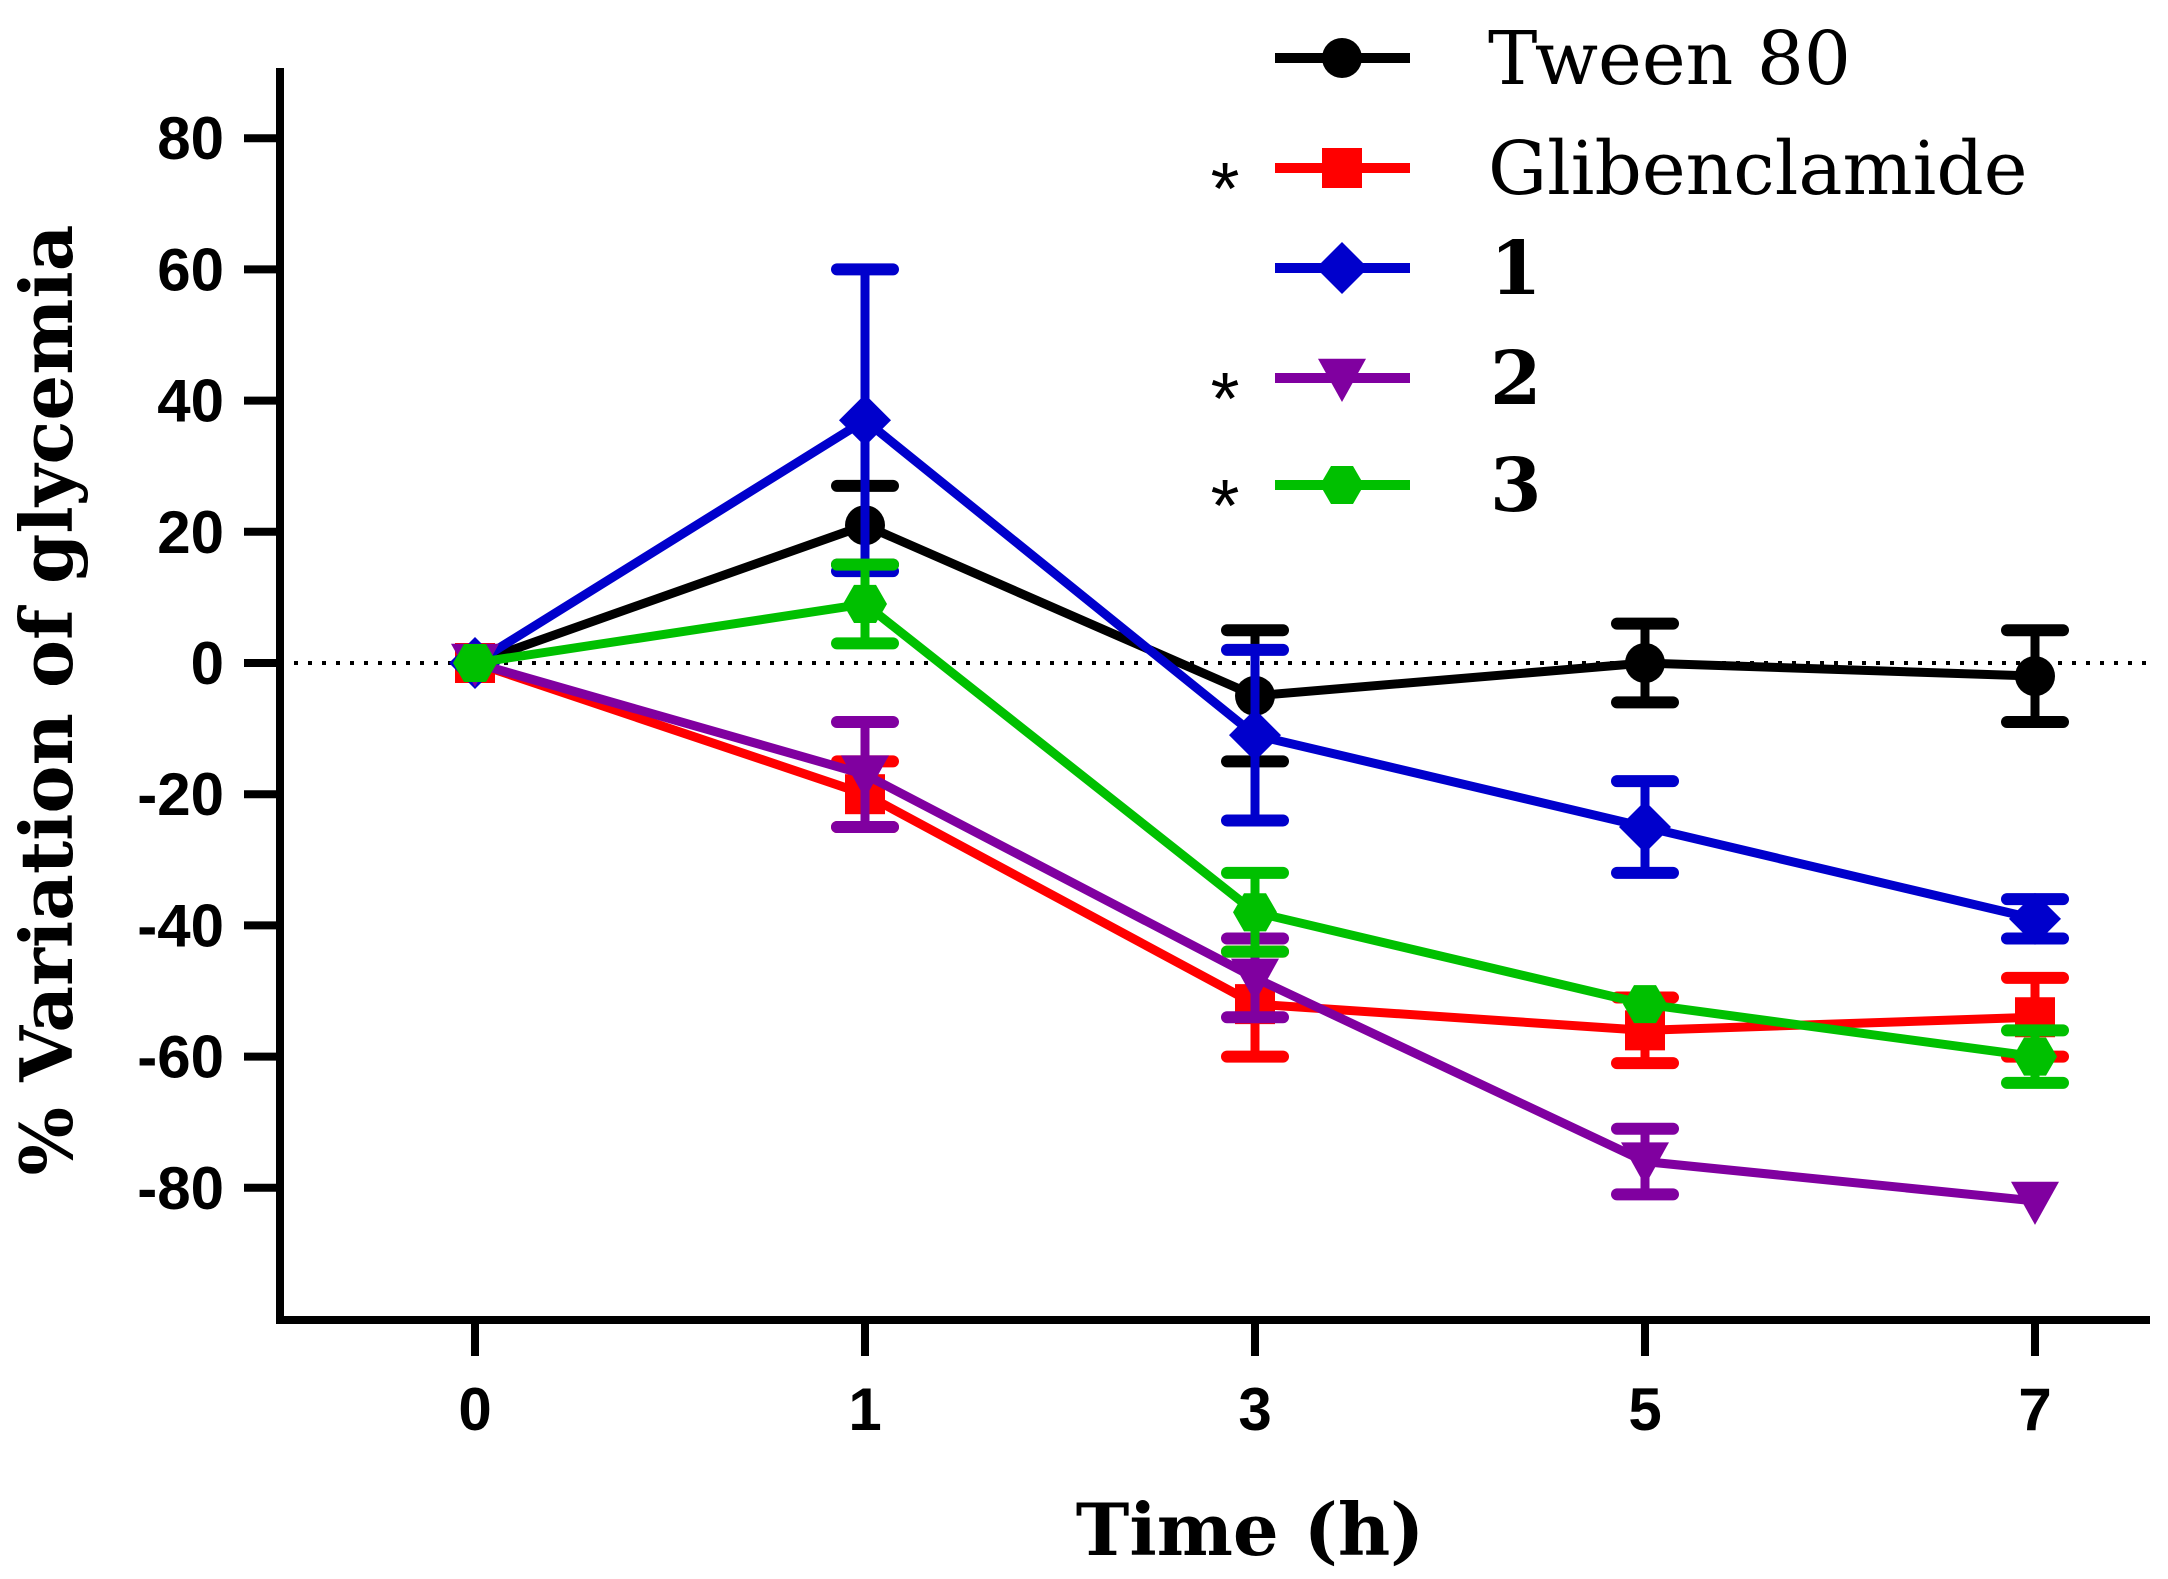 Image resolution: width=2168 pixels, height=1579 pixels. I want to click on x-tick-label: 0, so click(474, 1409).